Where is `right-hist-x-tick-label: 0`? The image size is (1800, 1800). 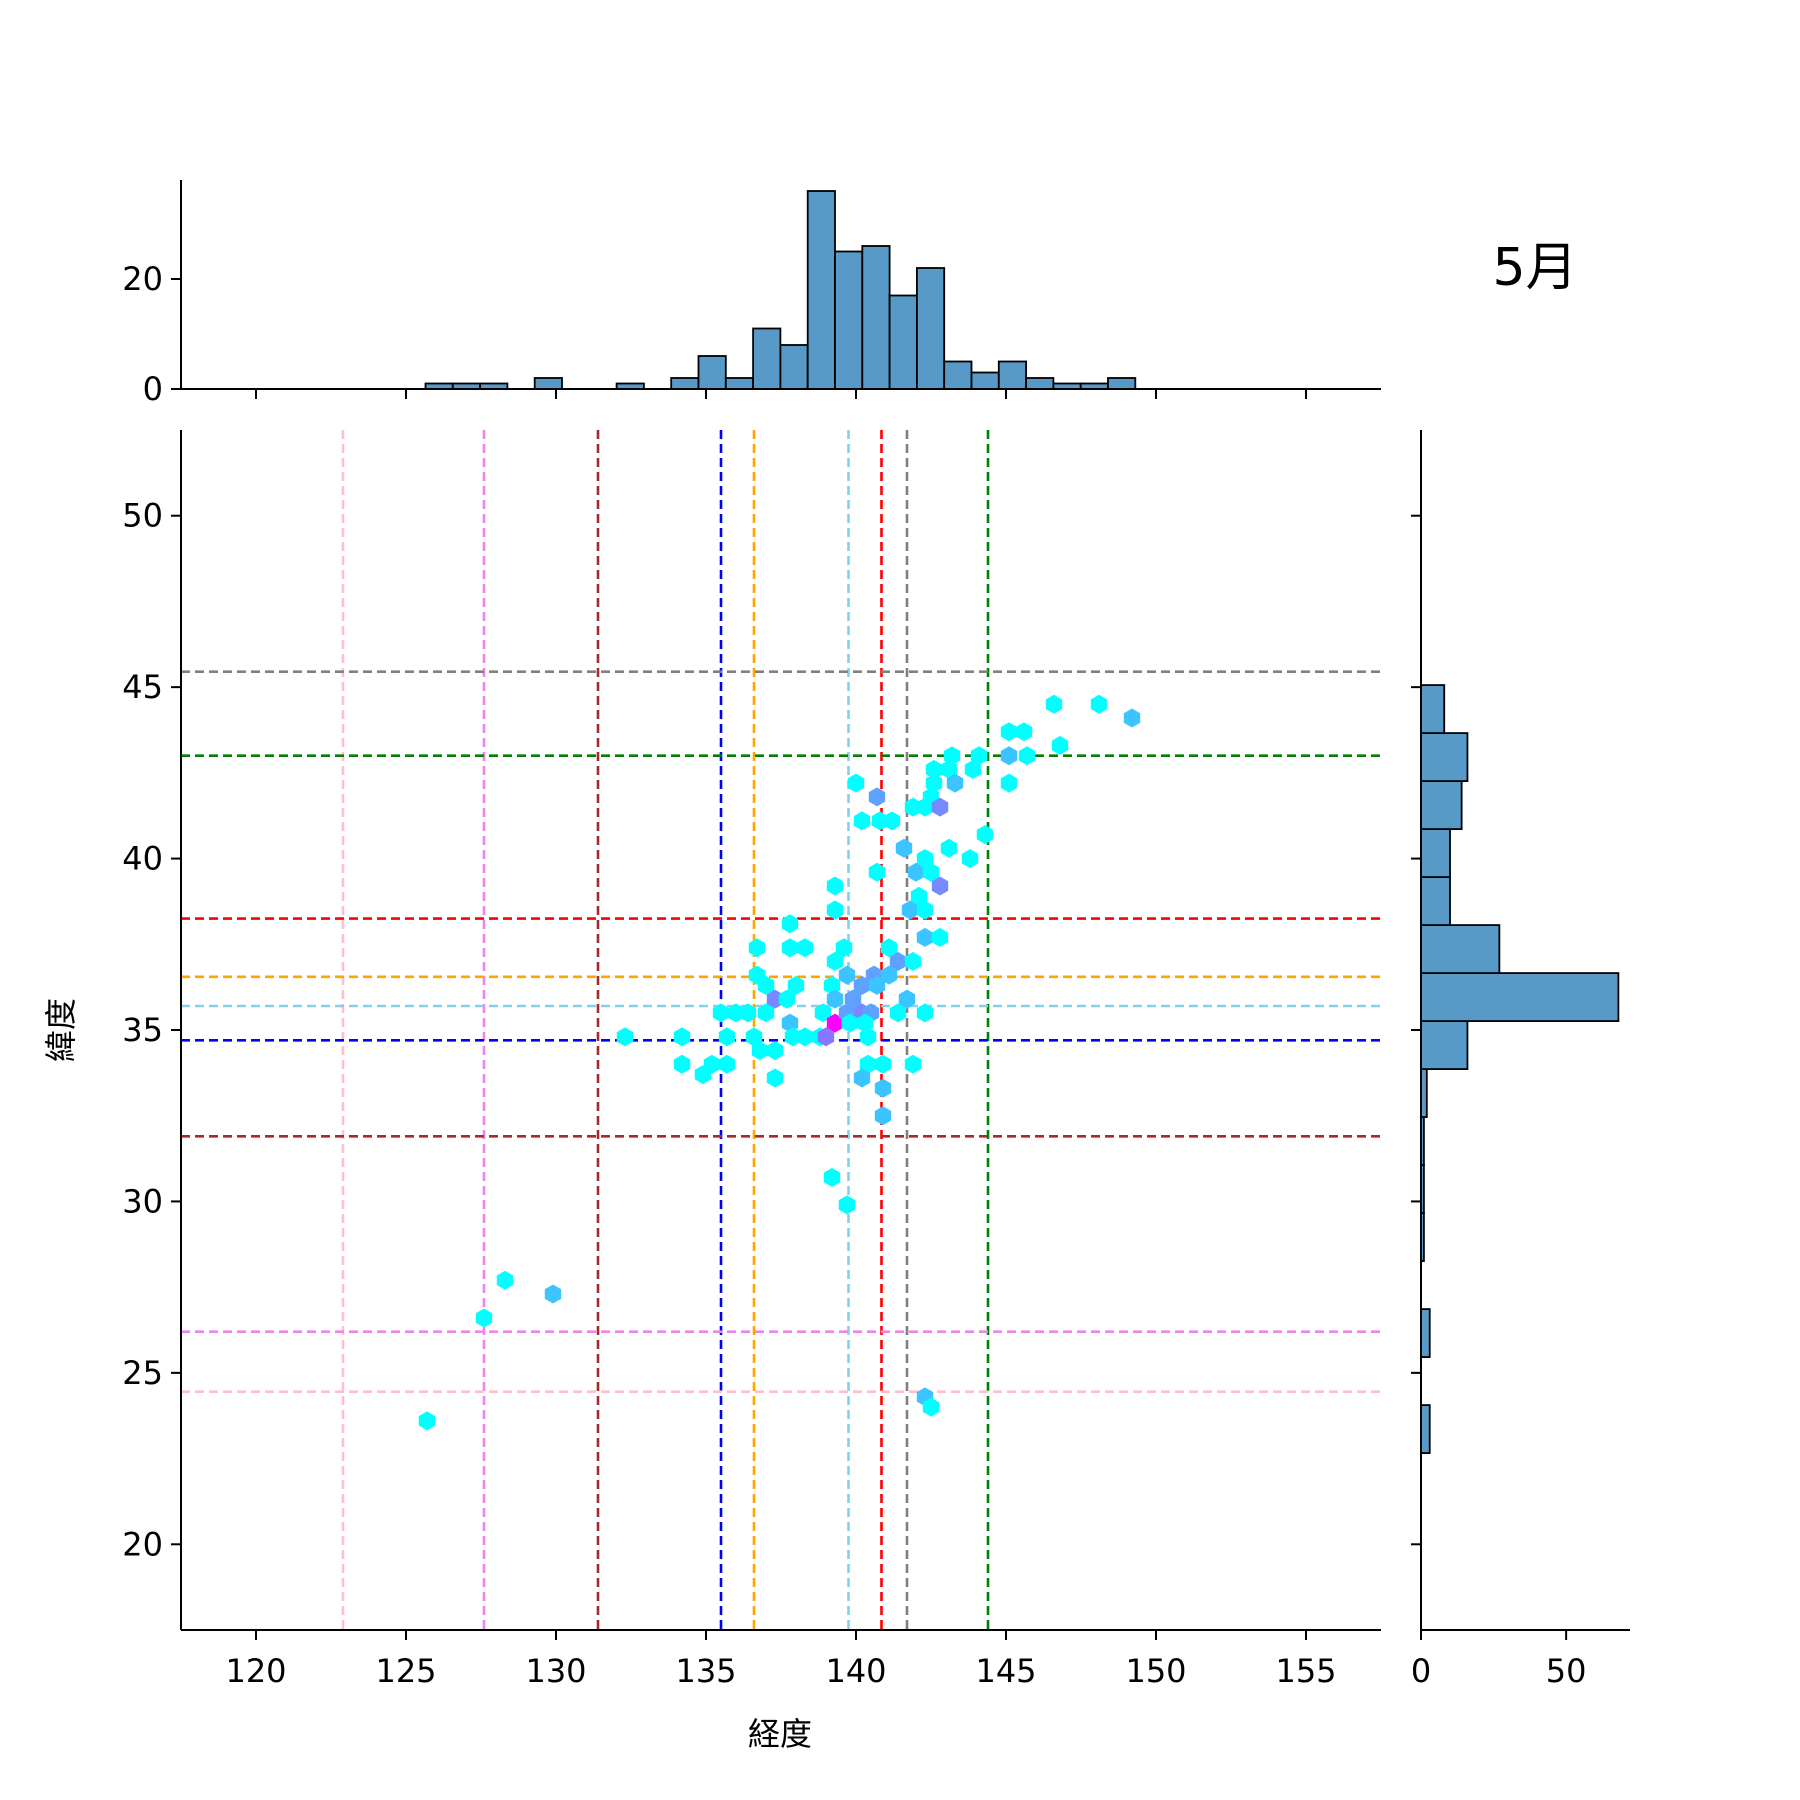 right-hist-x-tick-label: 0 is located at coordinates (1421, 1671).